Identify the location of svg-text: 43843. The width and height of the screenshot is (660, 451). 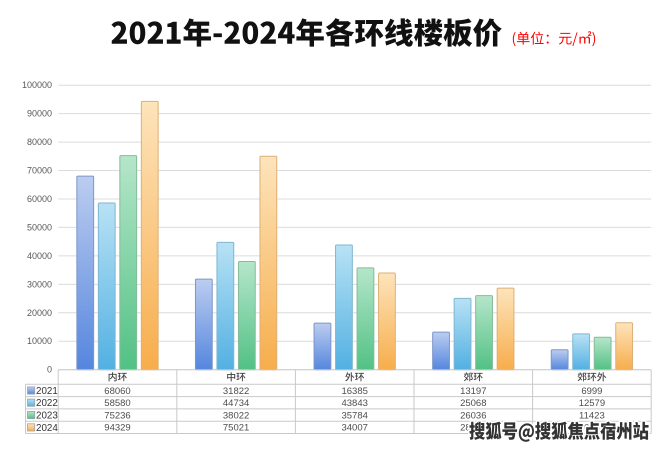
(354, 403).